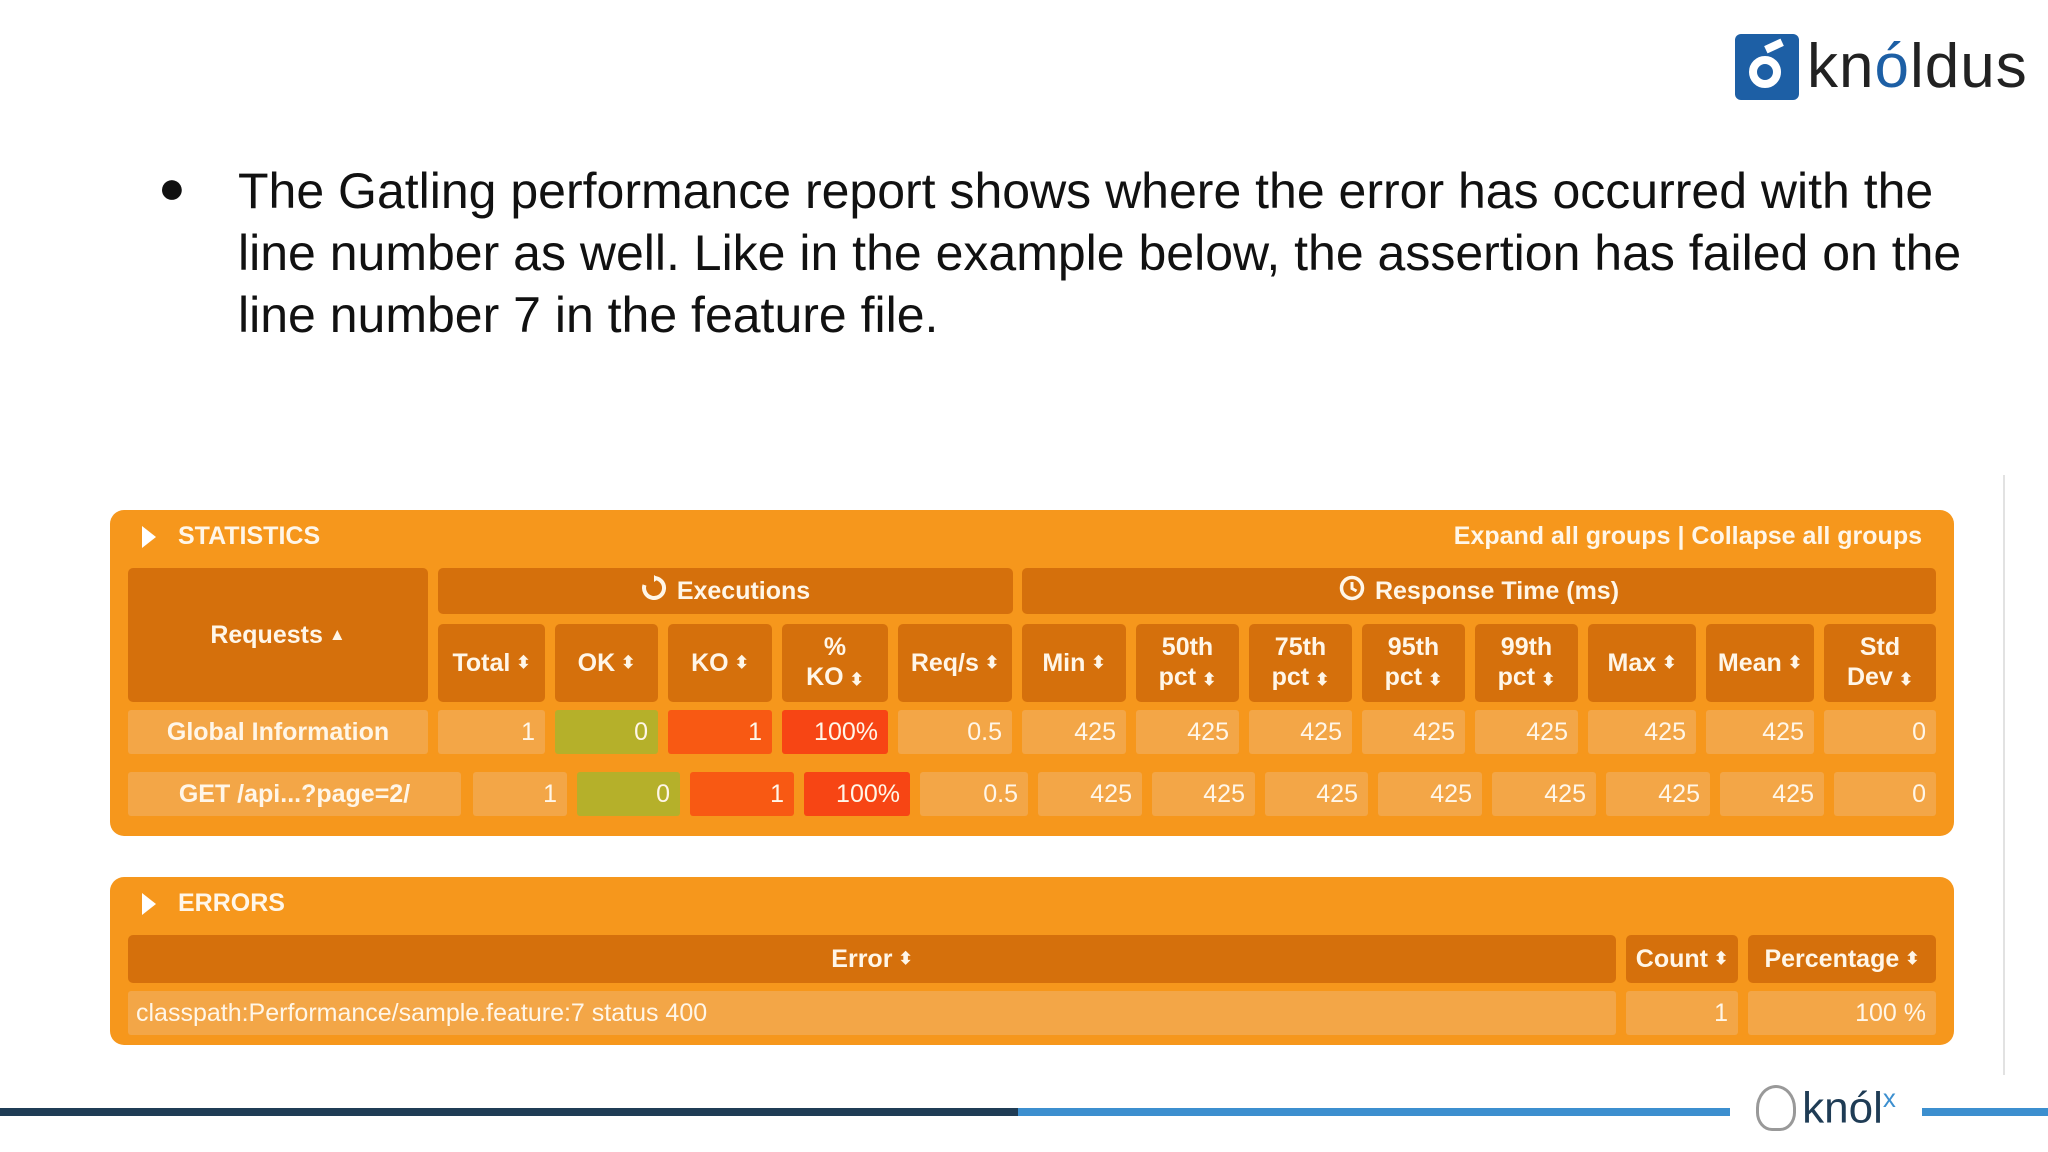 Image resolution: width=2048 pixels, height=1152 pixels. What do you see at coordinates (1479, 591) in the screenshot?
I see `response-time-header: Response Time (ms)` at bounding box center [1479, 591].